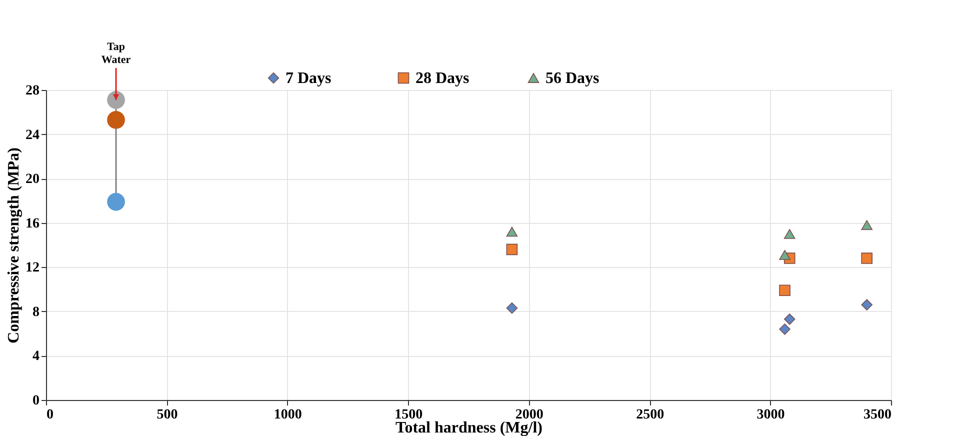  Describe the element at coordinates (36, 401) in the screenshot. I see `y-tick-label: 0` at that location.